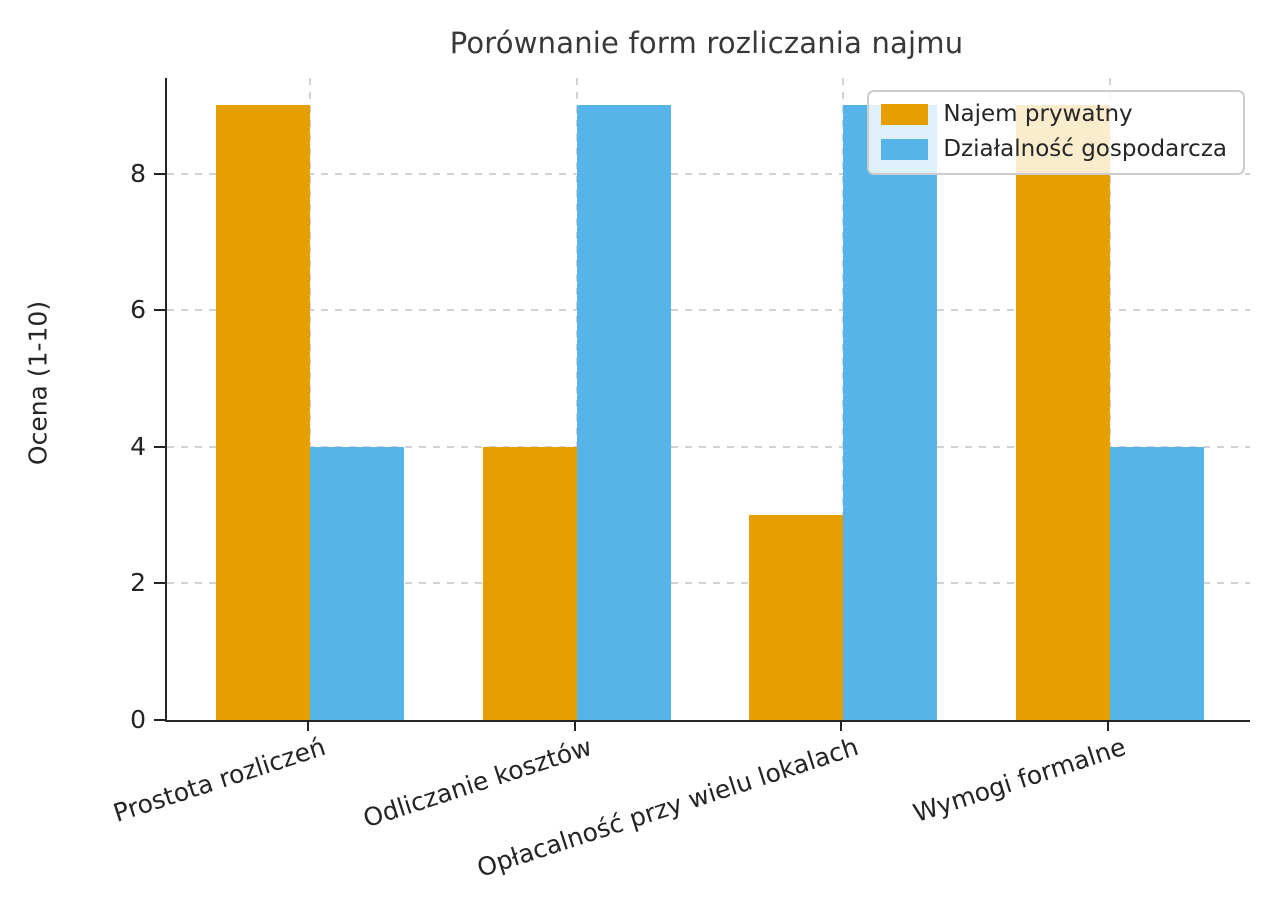  What do you see at coordinates (138, 310) in the screenshot?
I see `y-tick-label-6: 6` at bounding box center [138, 310].